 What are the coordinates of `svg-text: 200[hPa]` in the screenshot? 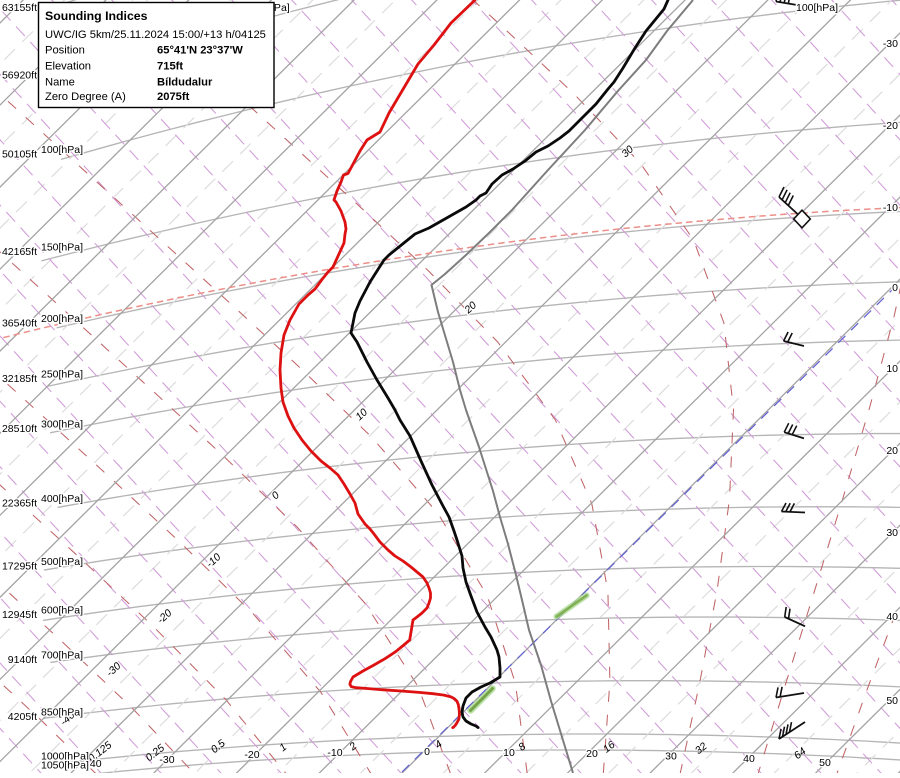 It's located at (62, 319).